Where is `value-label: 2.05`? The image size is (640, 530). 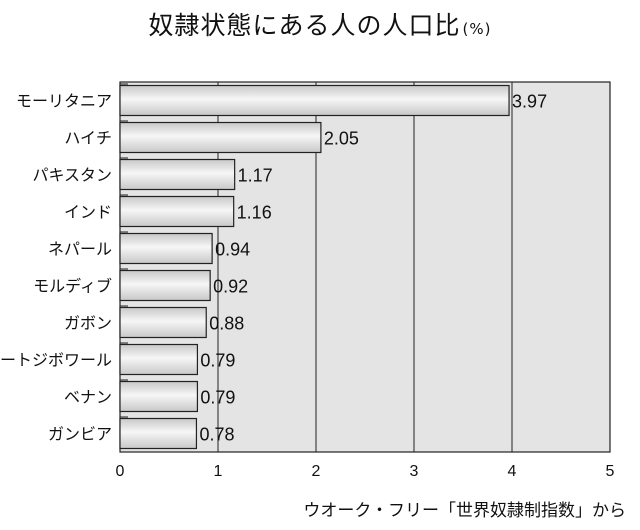
value-label: 2.05 is located at coordinates (341, 139).